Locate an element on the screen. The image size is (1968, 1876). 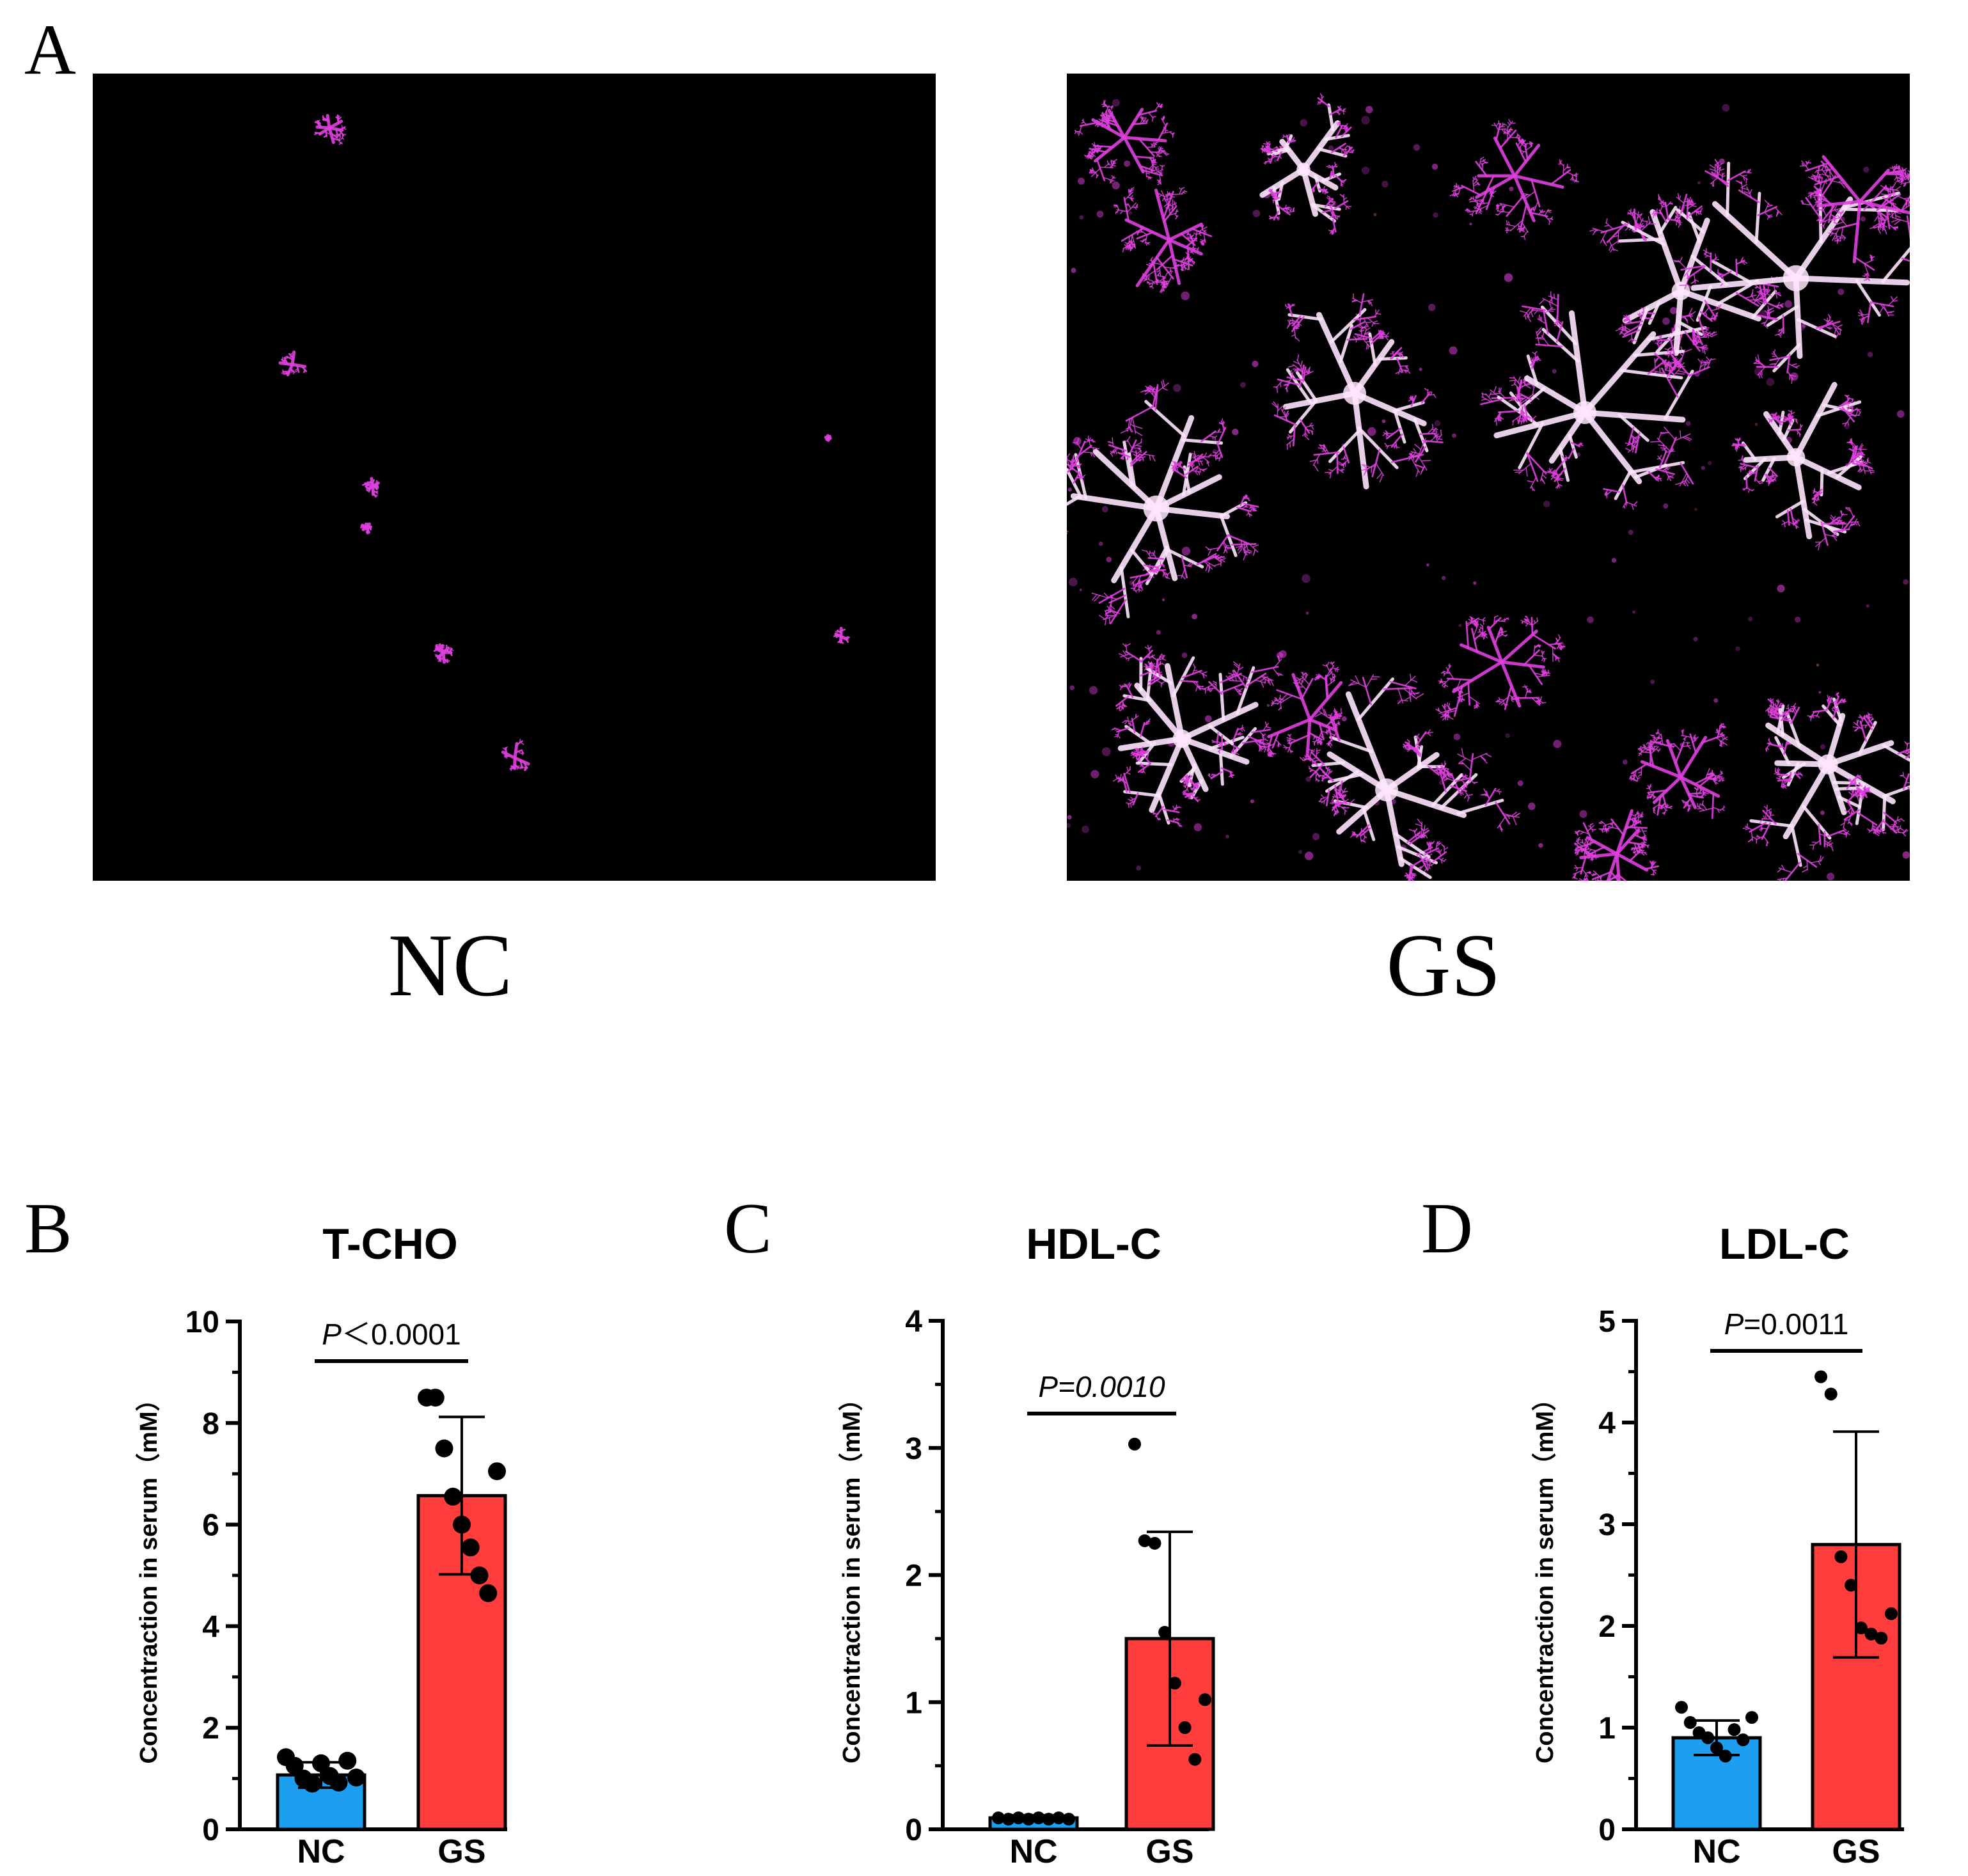
p-value-label: P=0.0010 is located at coordinates (1101, 1386).